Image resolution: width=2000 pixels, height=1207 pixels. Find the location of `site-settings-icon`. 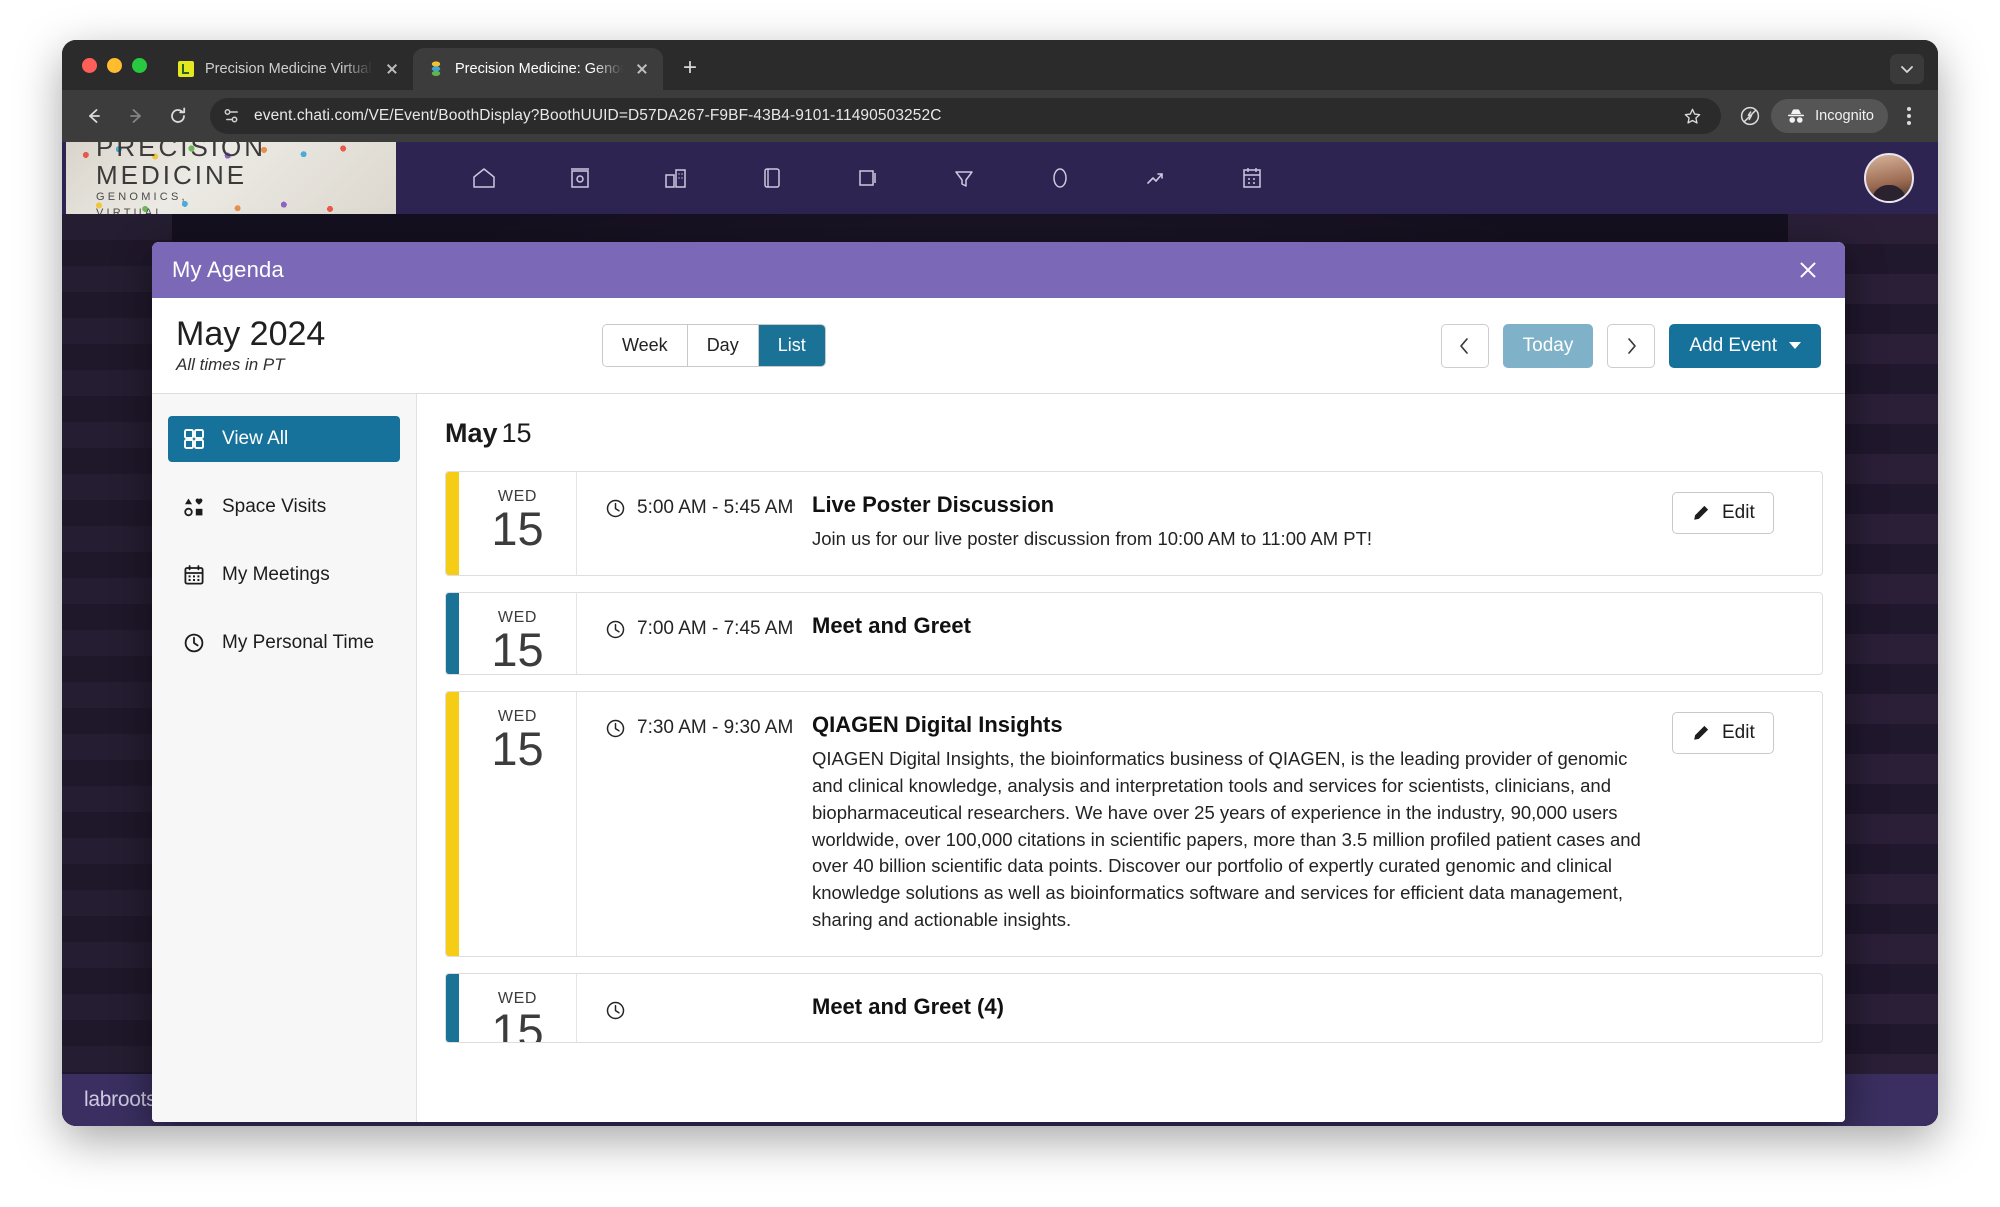

site-settings-icon is located at coordinates (232, 116).